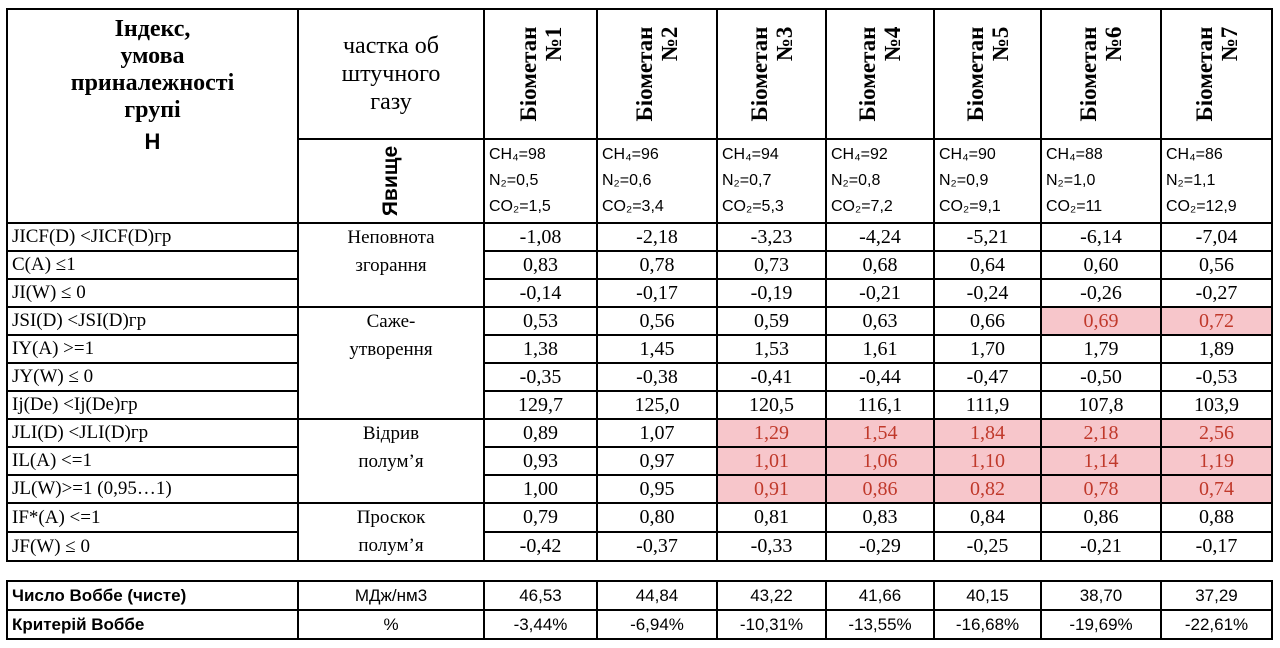 Image resolution: width=1280 pixels, height=648 pixels. I want to click on group-label-line: Неповнота, so click(391, 237).